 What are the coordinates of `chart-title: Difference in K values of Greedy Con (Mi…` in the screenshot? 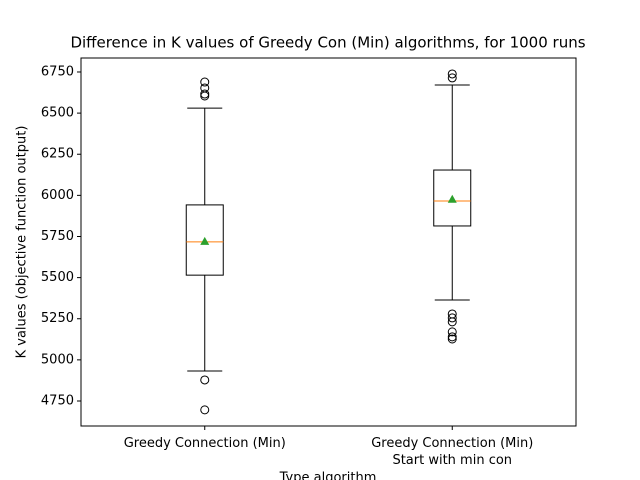 It's located at (327, 43).